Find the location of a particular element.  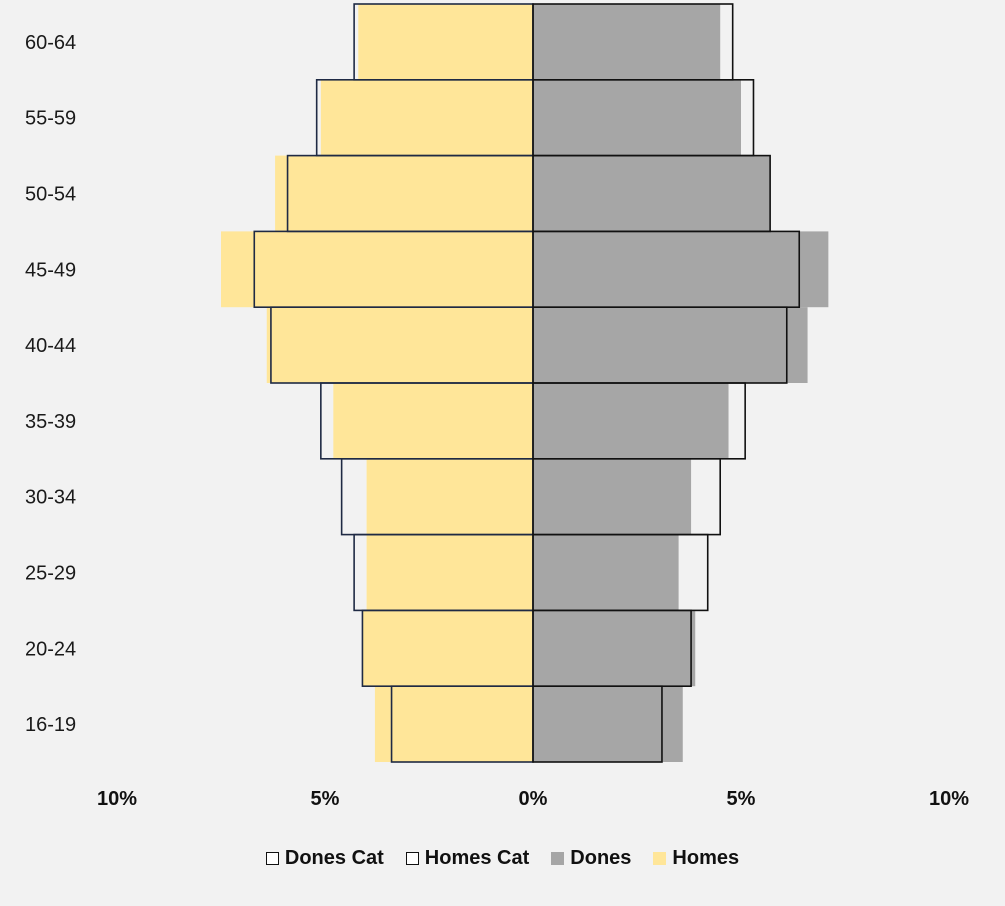

legend-swatch-homes is located at coordinates (660, 858).